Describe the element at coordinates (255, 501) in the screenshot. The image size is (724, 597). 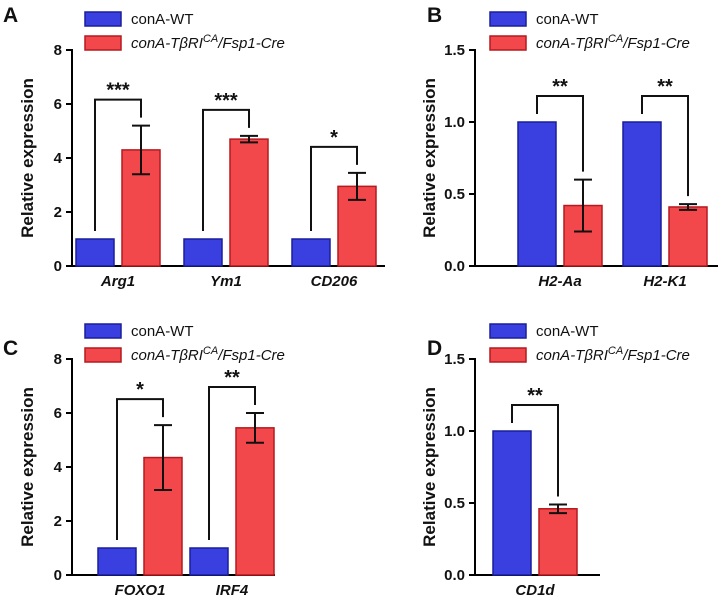
I see `bar-ko-IRF4` at that location.